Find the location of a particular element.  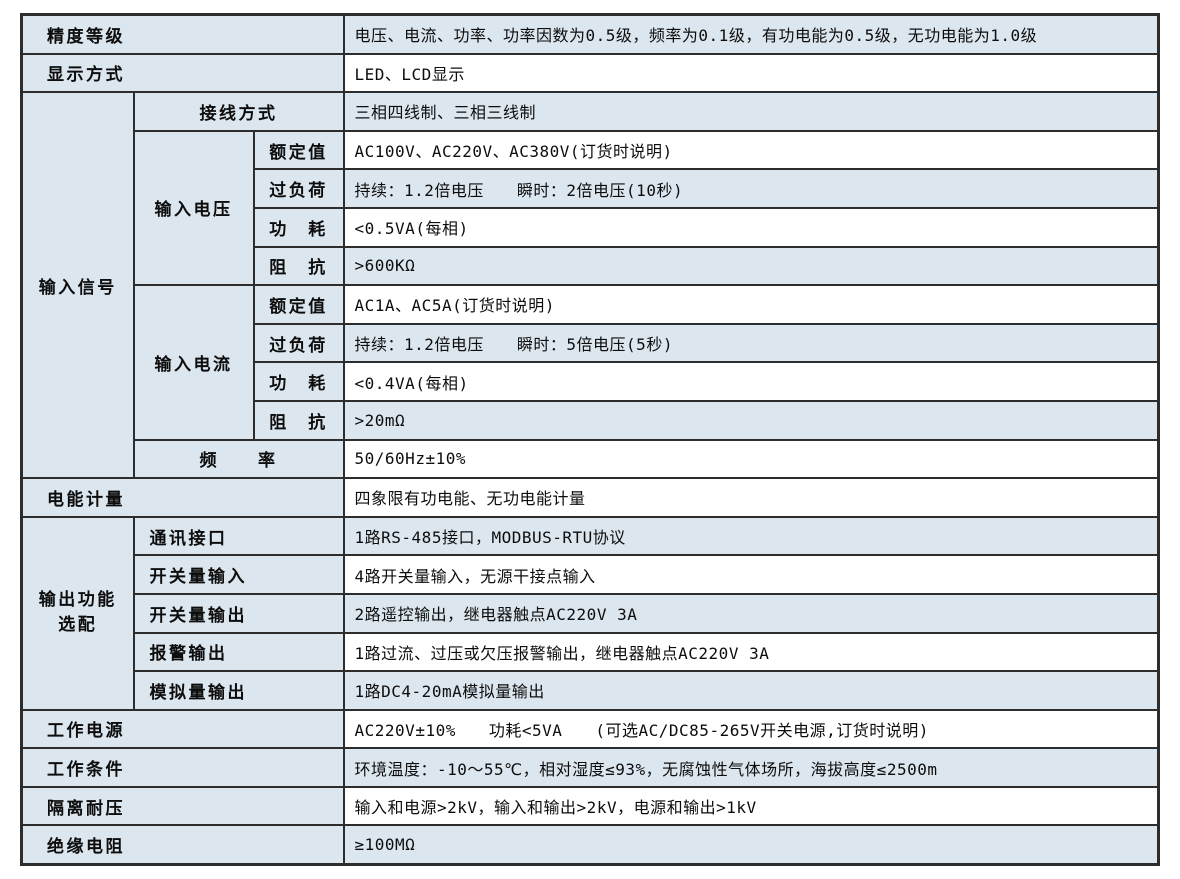

row-insulation: 绝缘电阻 ≥100MΩ is located at coordinates (590, 845).